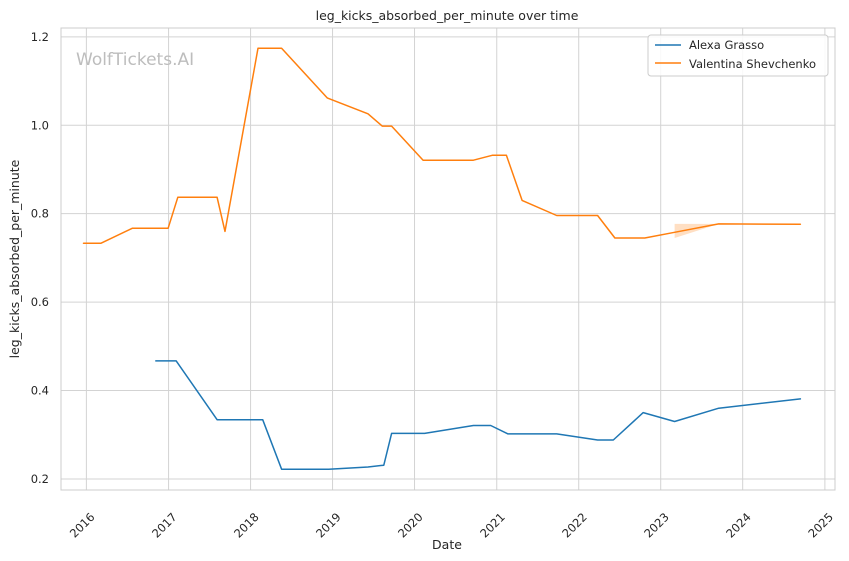 Image resolution: width=849 pixels, height=561 pixels. Describe the element at coordinates (40, 258) in the screenshot. I see `y-tick-labels: 0.2 0.4 0.6 0.8 1.0 1.2` at that location.